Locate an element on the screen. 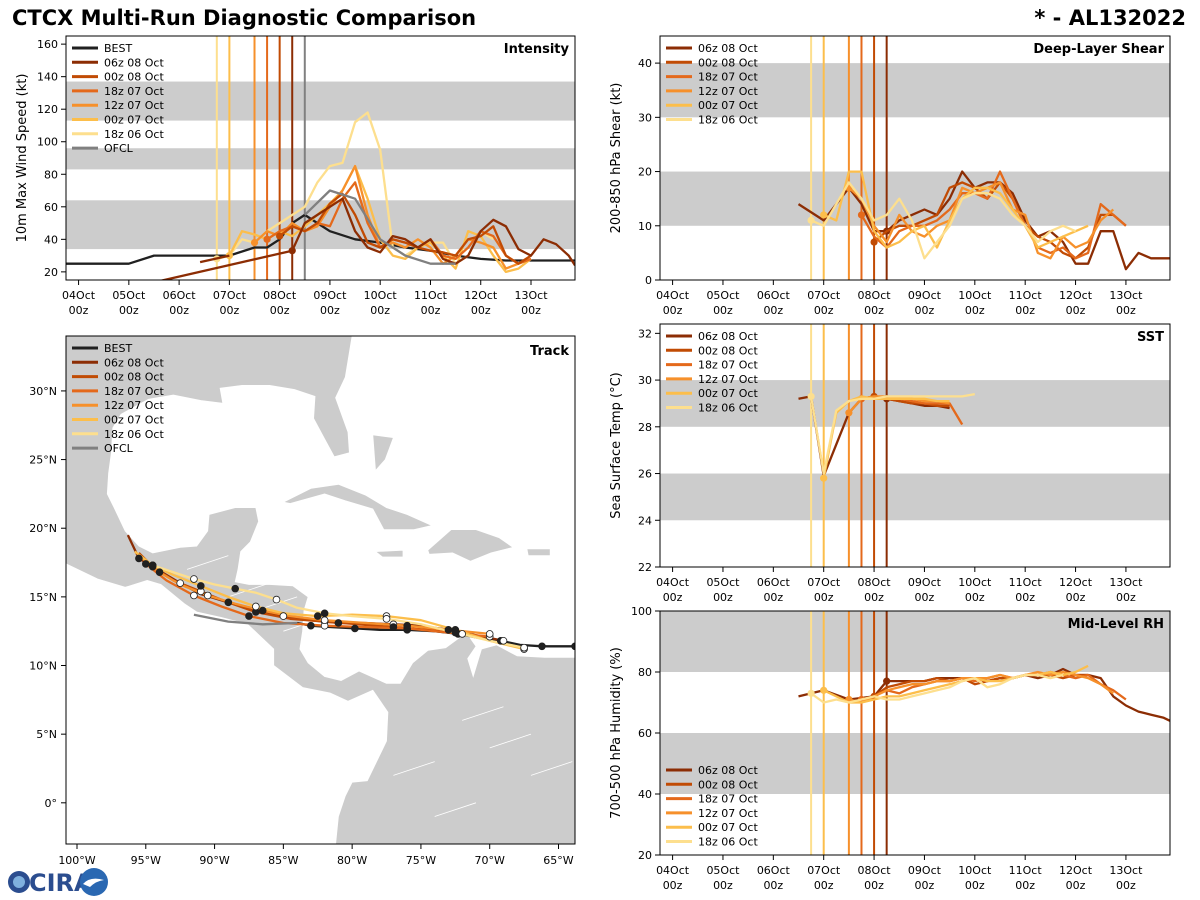 The image size is (1200, 900). x-tick-label: 90°W is located at coordinates (214, 860).